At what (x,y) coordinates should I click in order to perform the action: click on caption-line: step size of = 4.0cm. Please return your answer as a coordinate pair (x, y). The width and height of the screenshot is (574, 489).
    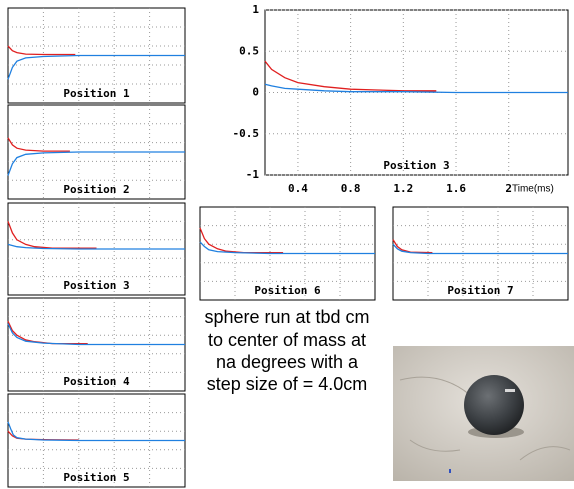
    Looking at the image, I should click on (287, 384).